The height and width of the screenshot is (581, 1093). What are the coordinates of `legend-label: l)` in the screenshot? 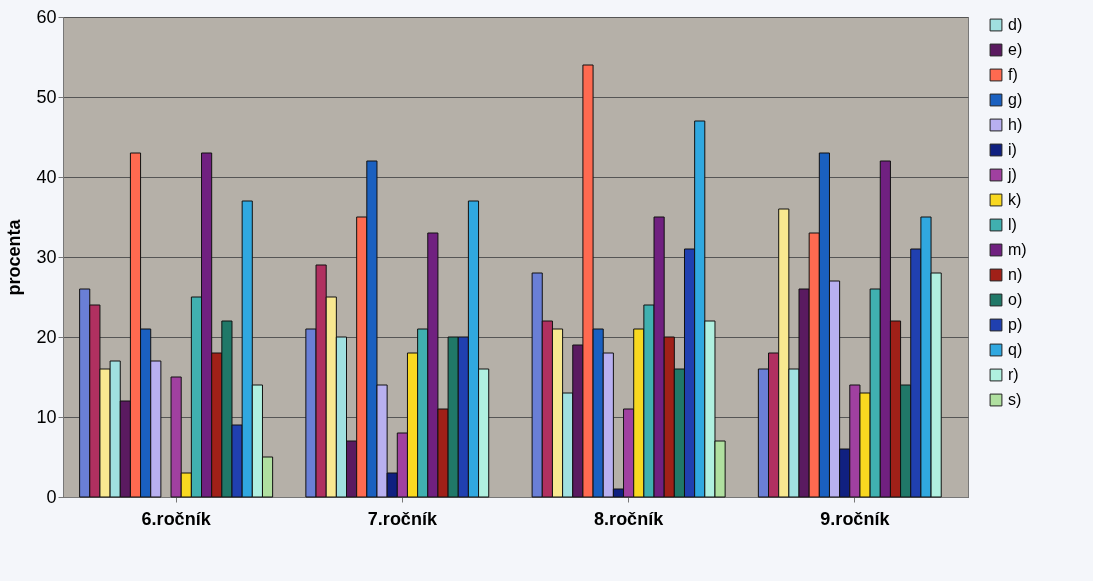 It's located at (1012, 224).